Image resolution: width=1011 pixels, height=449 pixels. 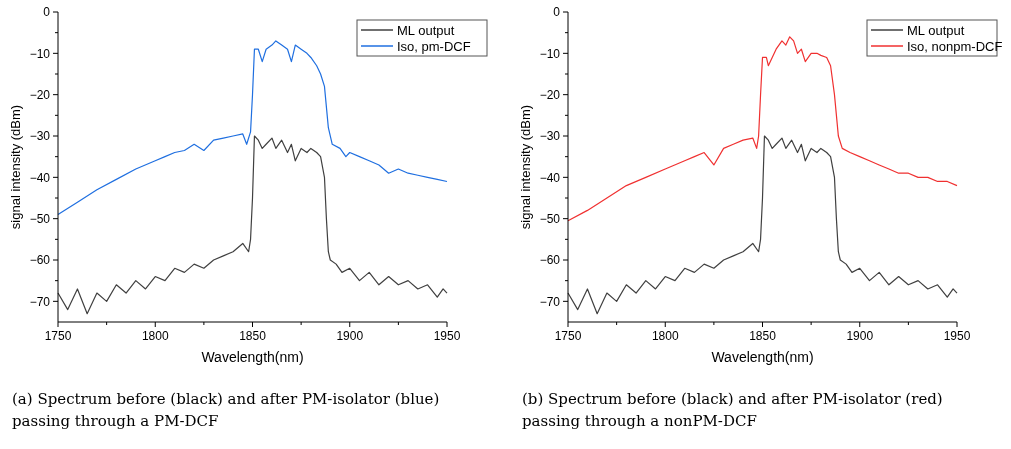 I want to click on text: (b) Spectrum before (black) and after PM-isolator (red) passing through a nonPM-DCF, so click(x=732, y=410).